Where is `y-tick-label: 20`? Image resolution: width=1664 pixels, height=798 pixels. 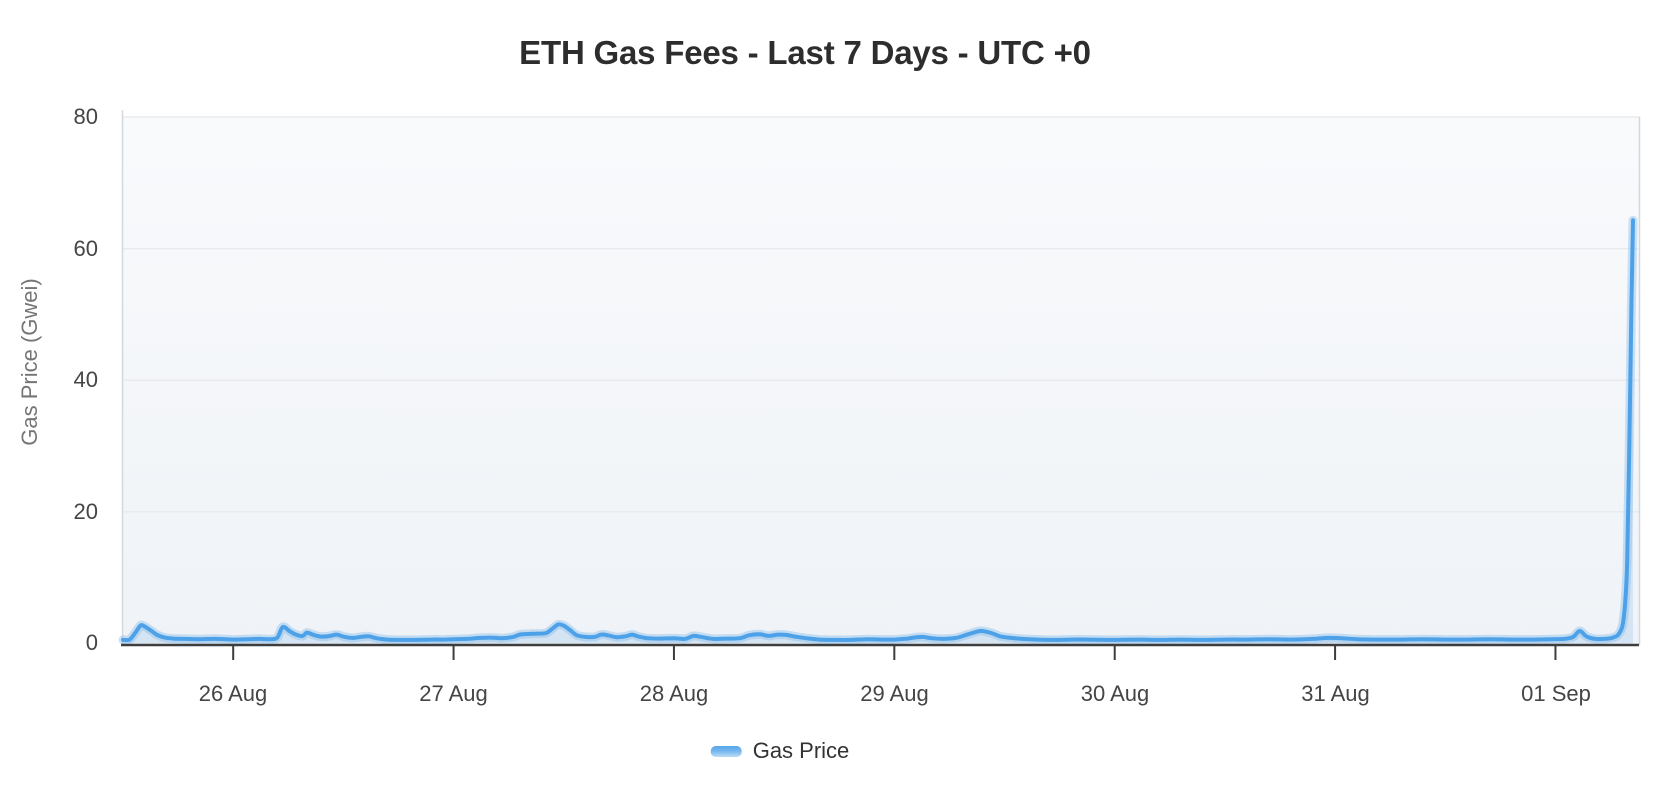 y-tick-label: 20 is located at coordinates (85, 511).